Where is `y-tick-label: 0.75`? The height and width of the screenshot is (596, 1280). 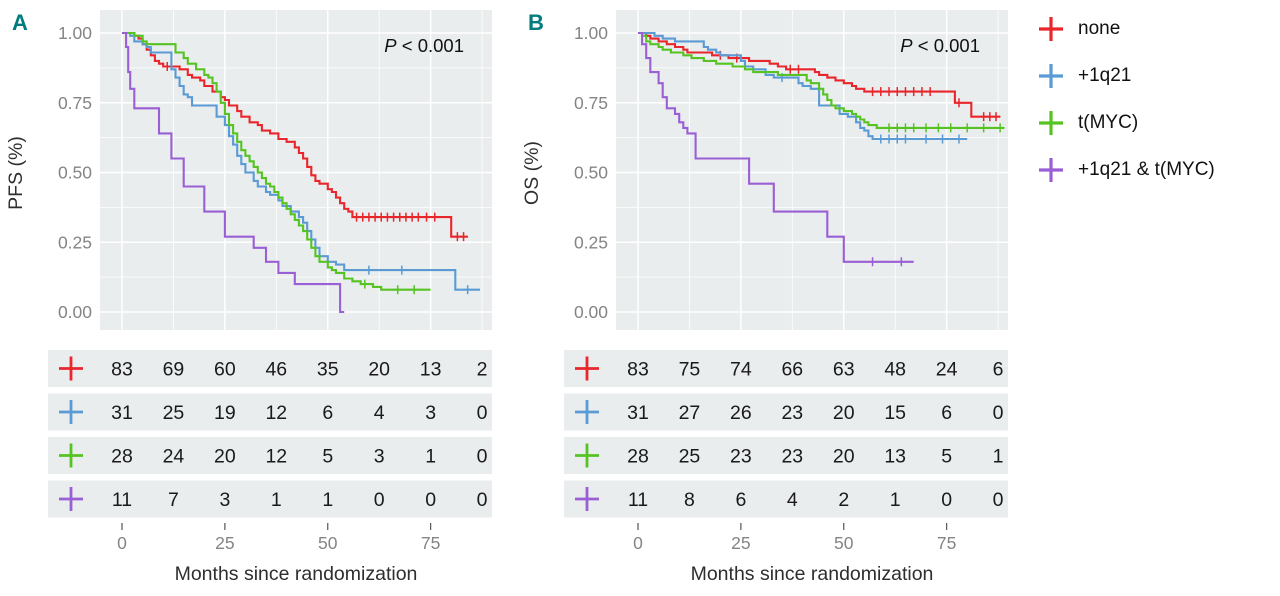
y-tick-label: 0.75 is located at coordinates (591, 103).